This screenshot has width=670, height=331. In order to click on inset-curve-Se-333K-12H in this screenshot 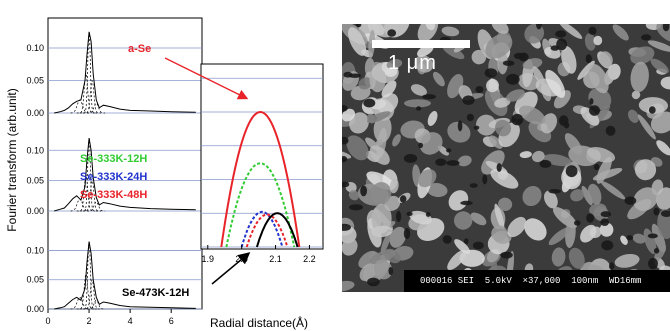, I will do `click(260, 205)`.